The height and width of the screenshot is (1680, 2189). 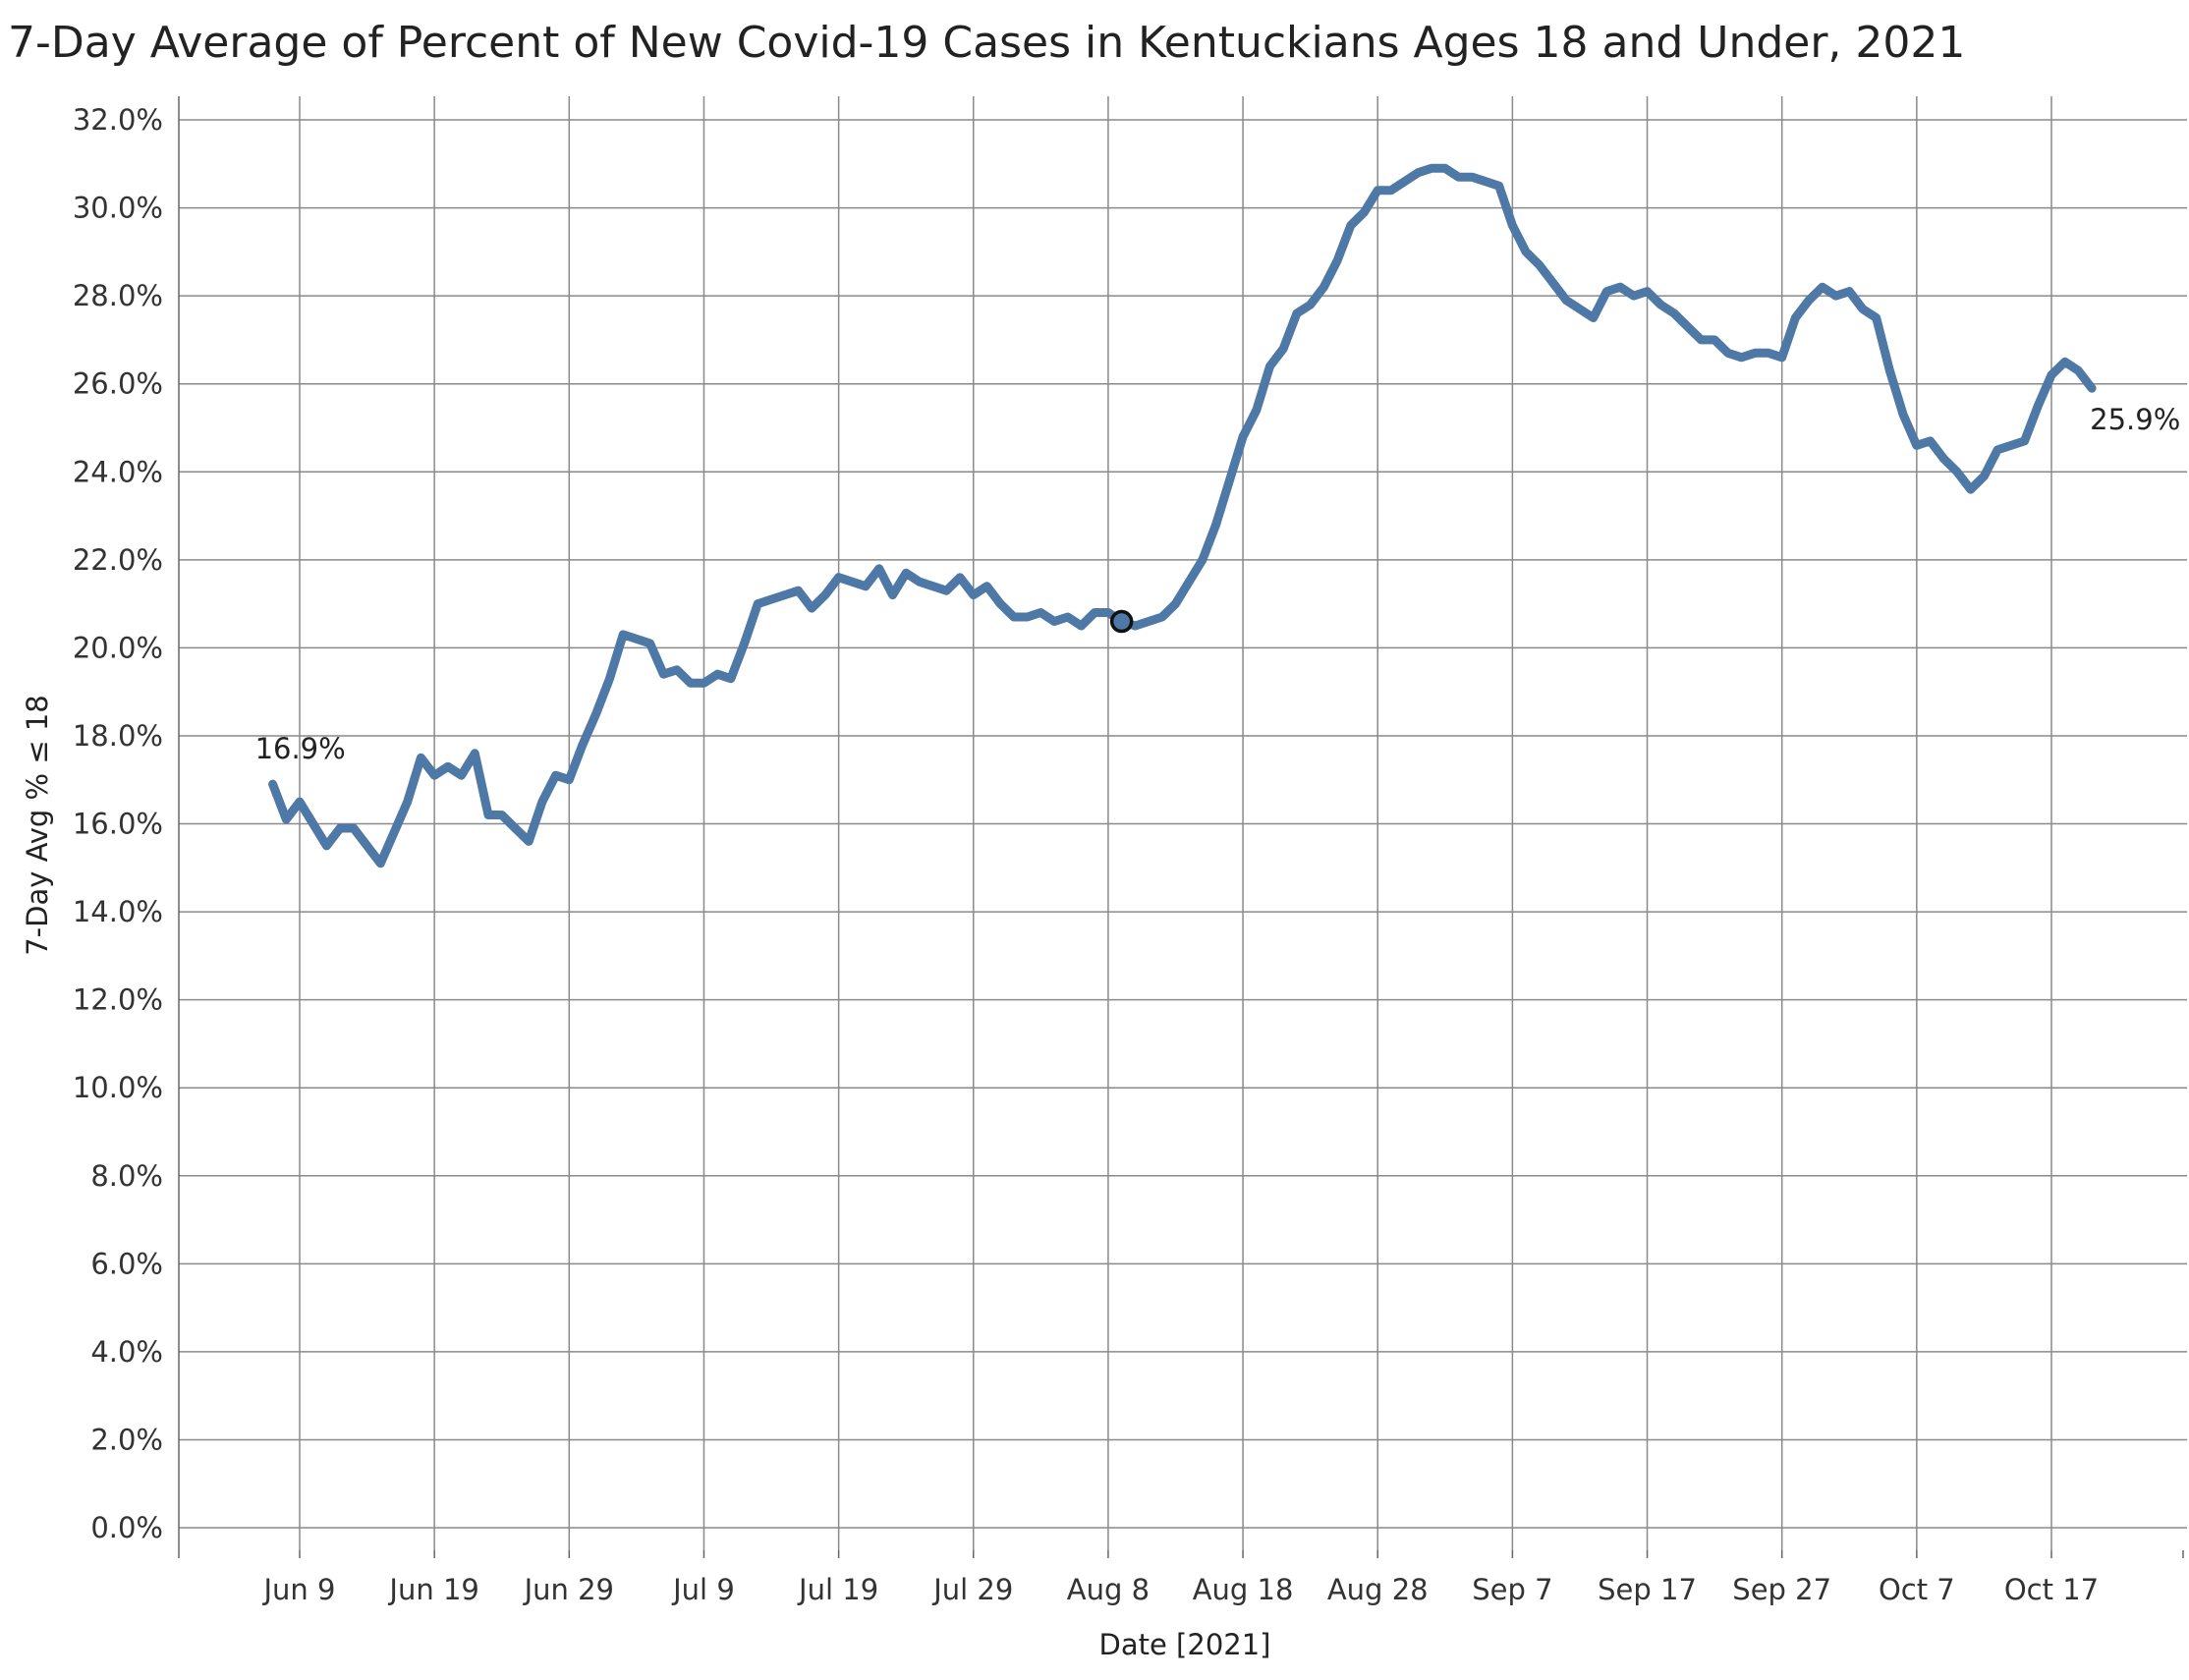 I want to click on x-tick-label: Oct 17, so click(x=2051, y=1589).